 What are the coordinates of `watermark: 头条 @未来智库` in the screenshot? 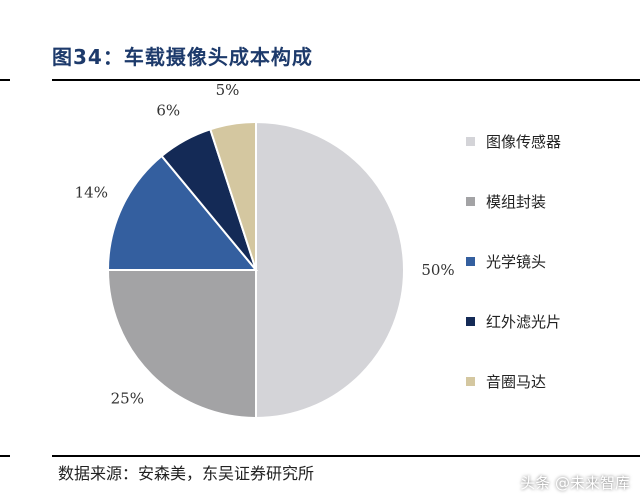 It's located at (575, 483).